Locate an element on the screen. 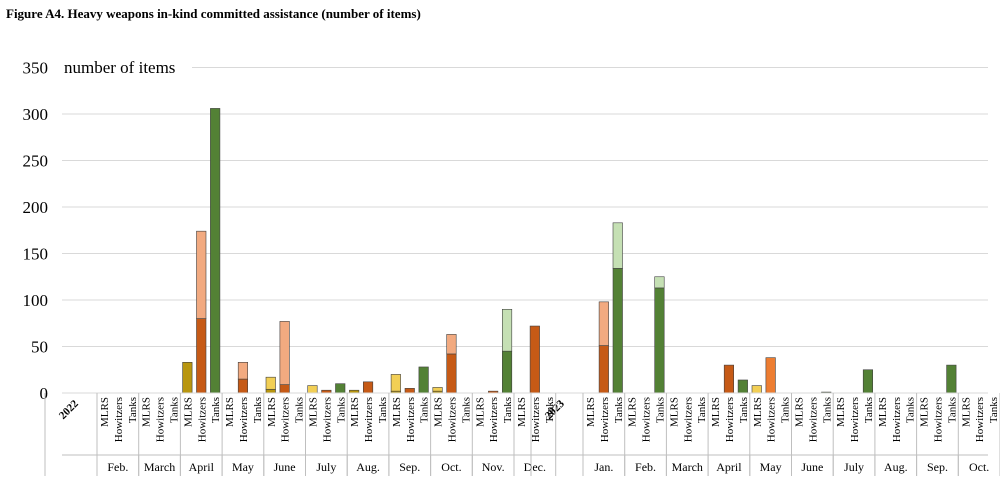 This screenshot has height=490, width=1000. month-label: April is located at coordinates (729, 467).